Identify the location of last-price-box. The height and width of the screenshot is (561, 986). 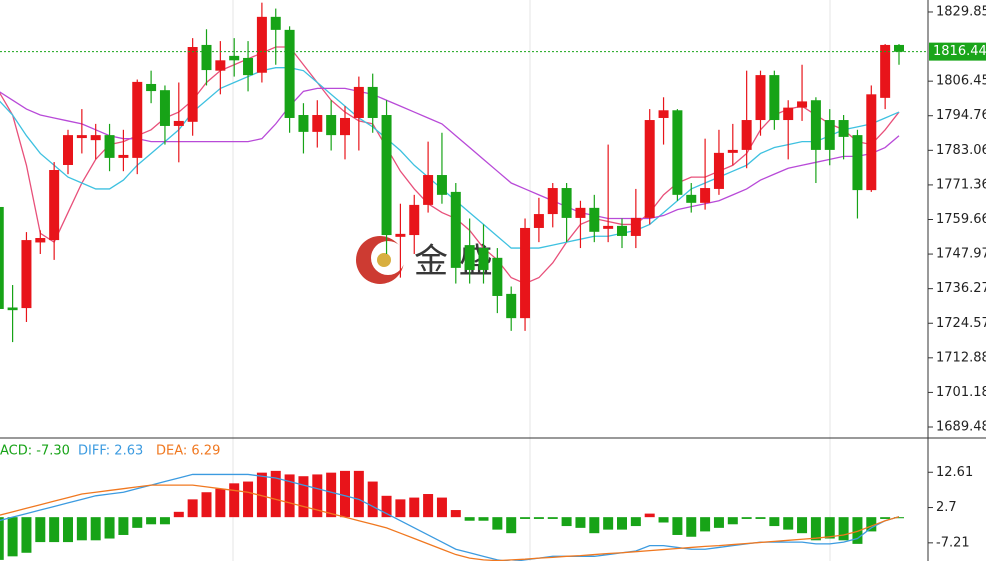
(957, 51).